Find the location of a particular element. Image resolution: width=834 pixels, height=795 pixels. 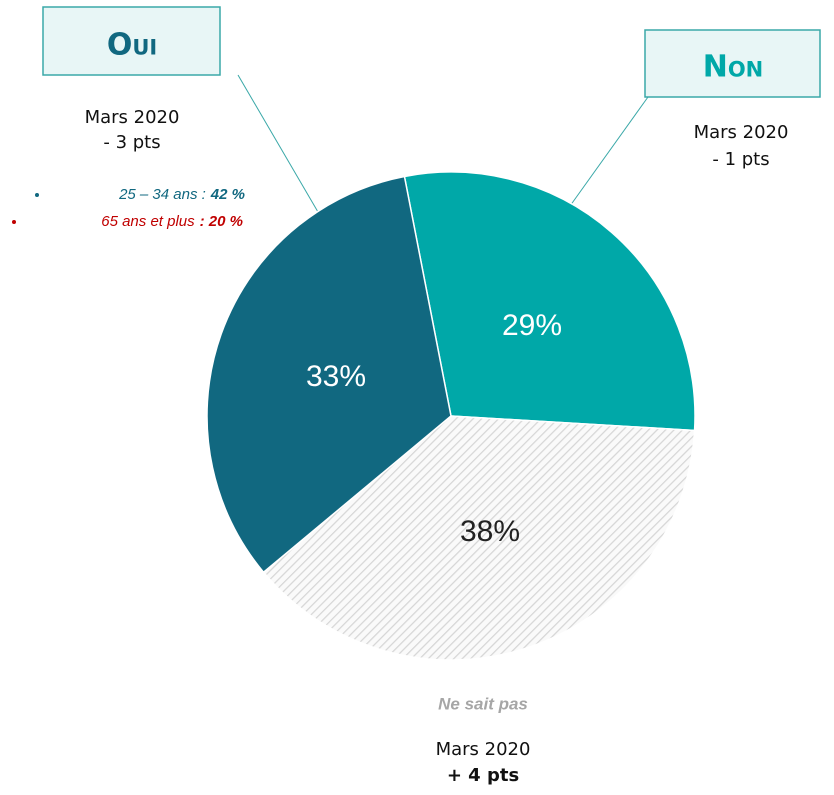

breakdown-value: 42 % is located at coordinates (227, 194).